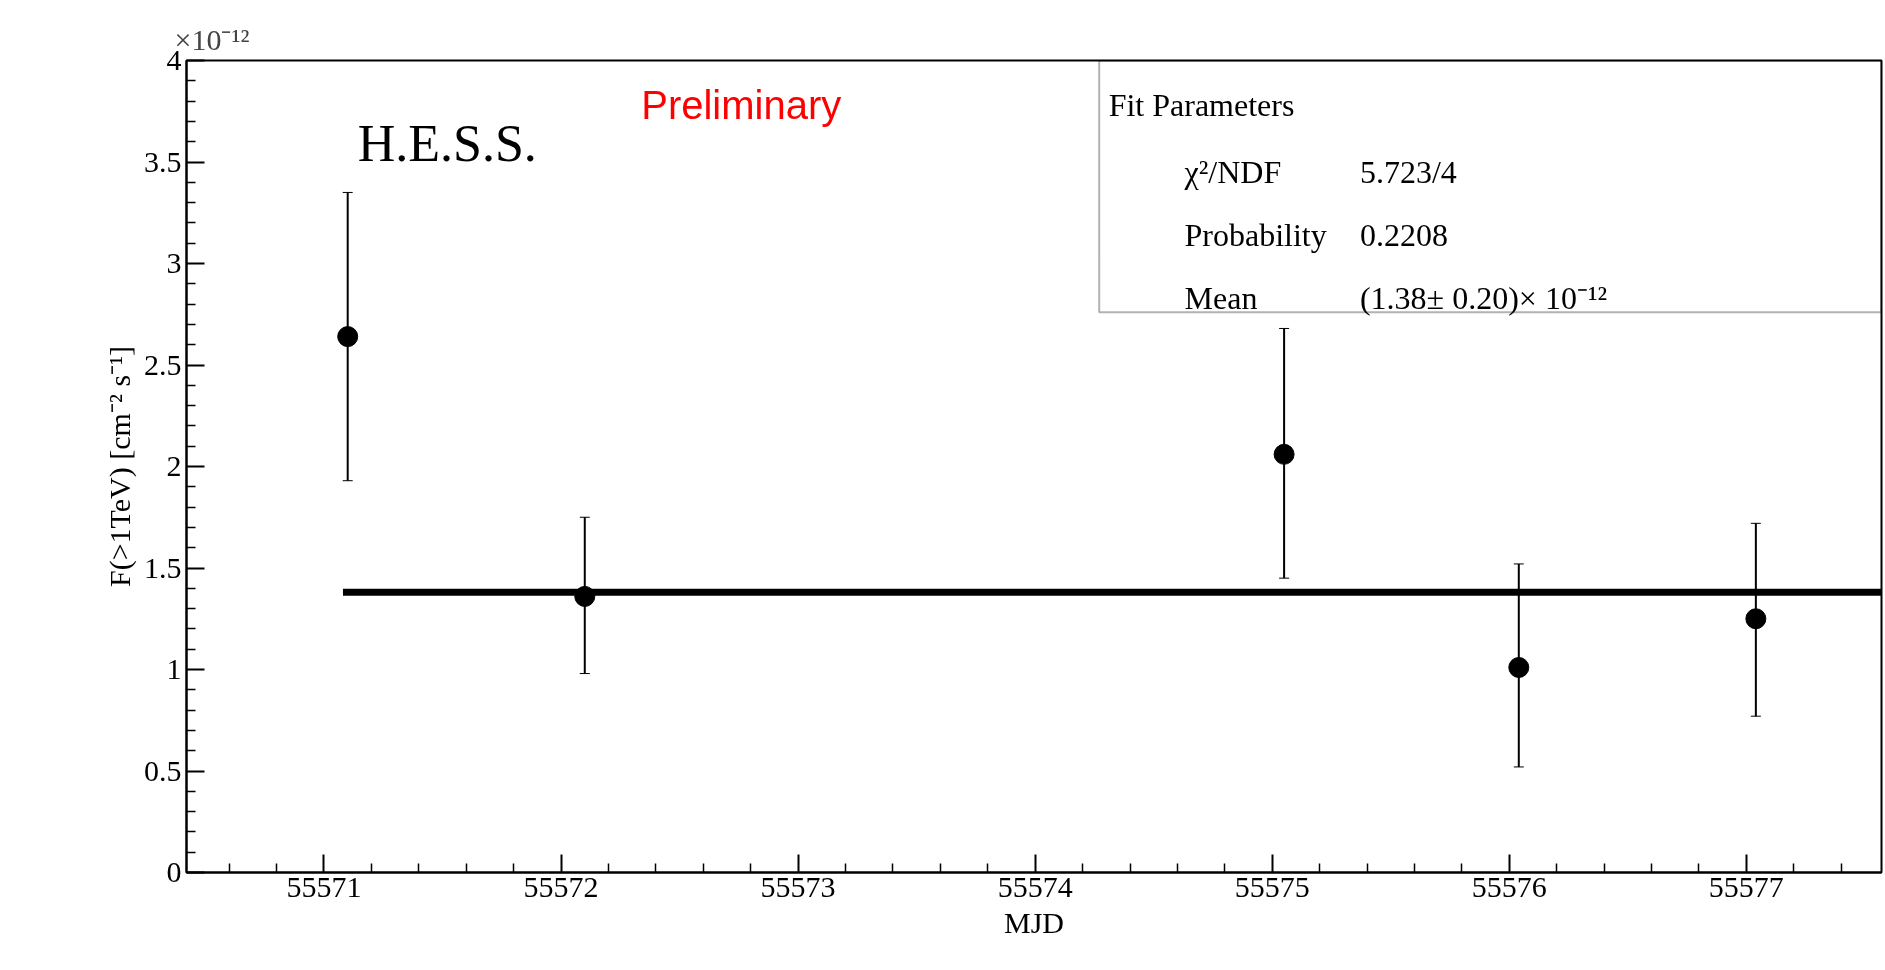 Image resolution: width=1885 pixels, height=970 pixels. I want to click on x-tick-label: 55572, so click(561, 886).